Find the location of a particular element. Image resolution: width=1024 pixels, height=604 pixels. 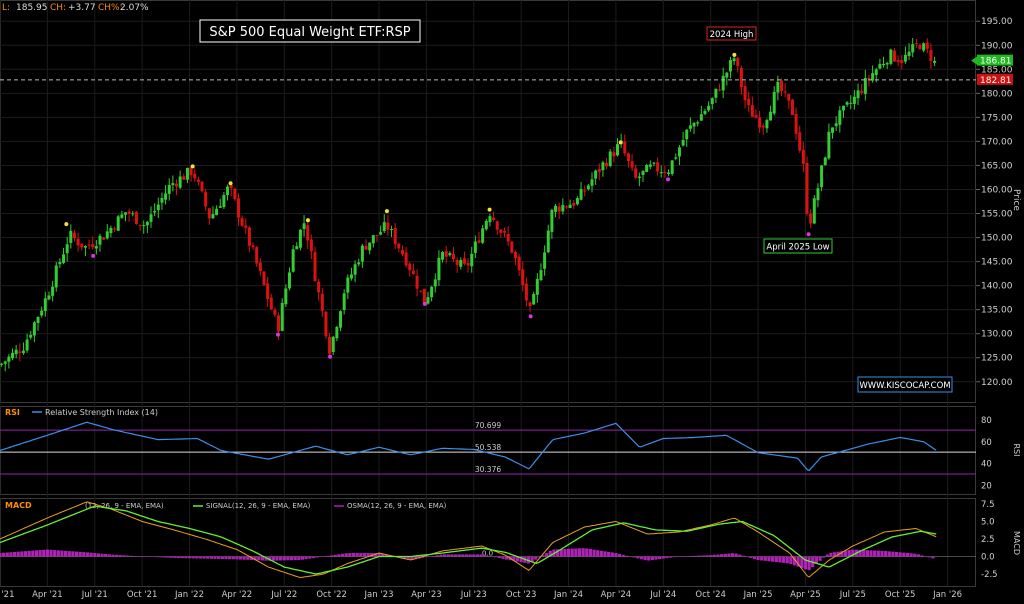

annotation-april-2025-low-text: April 2025 Low is located at coordinates (797, 248).